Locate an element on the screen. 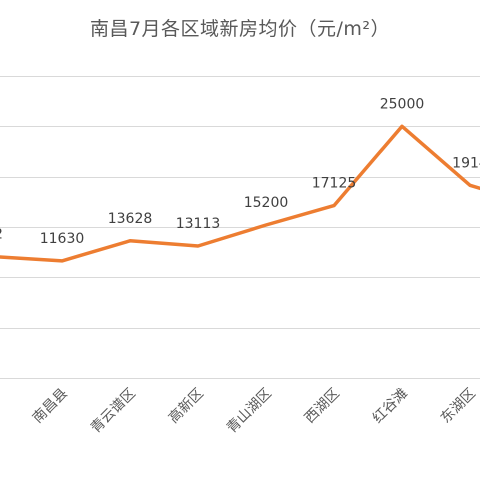 Image resolution: width=480 pixels, height=480 pixels. x-tick-label: 南昌县 is located at coordinates (50, 406).